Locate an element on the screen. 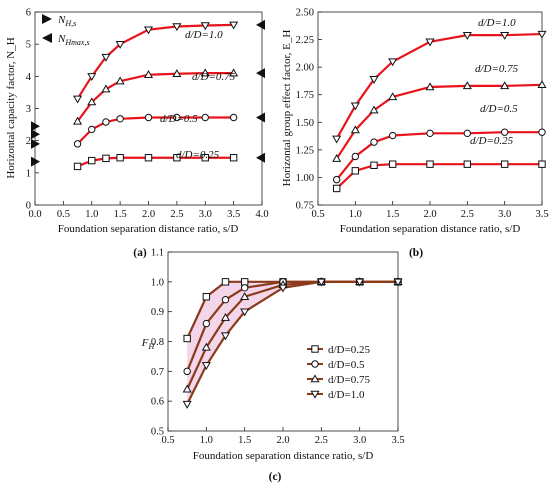  y-tick-label: 1.50 is located at coordinates (305, 123).